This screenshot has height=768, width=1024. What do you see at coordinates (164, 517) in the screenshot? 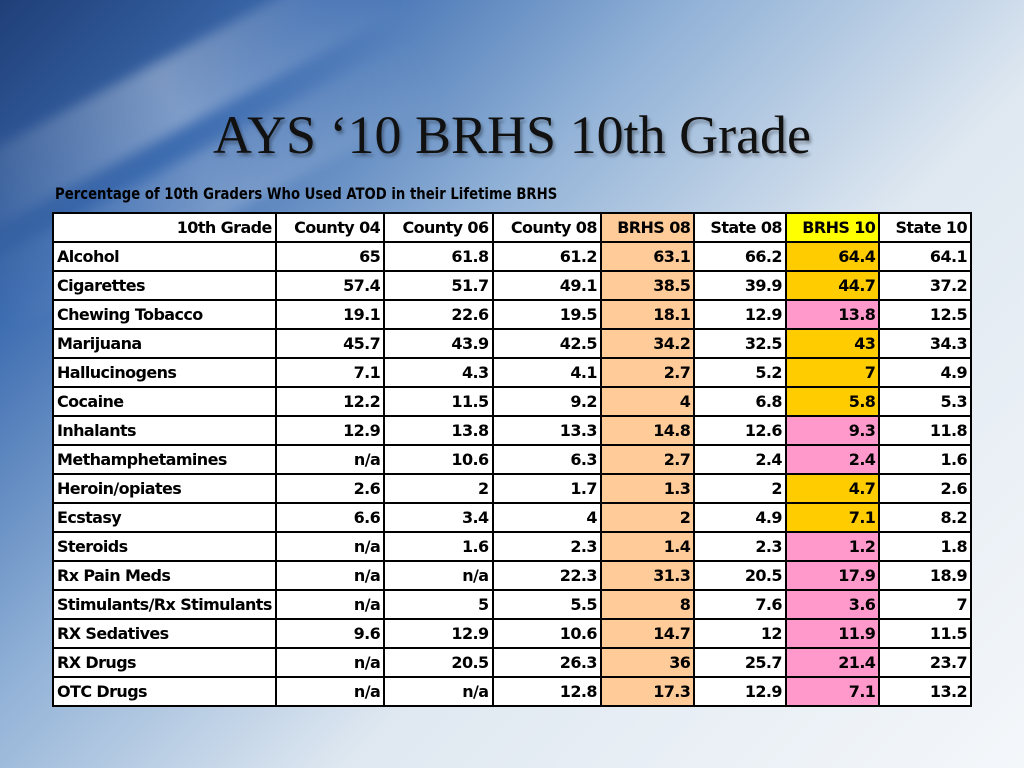
I see `row-label: Ecstasy` at bounding box center [164, 517].